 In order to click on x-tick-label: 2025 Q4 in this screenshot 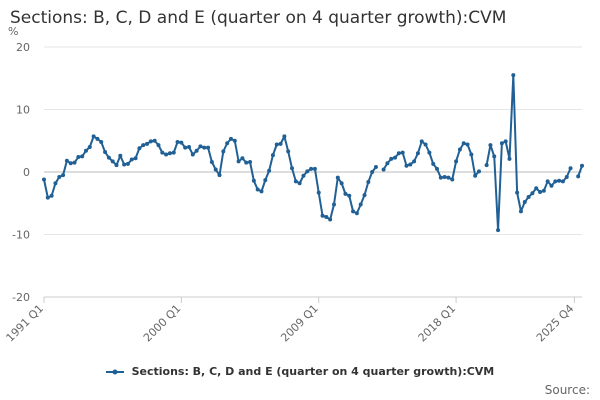, I will do `click(555, 323)`.